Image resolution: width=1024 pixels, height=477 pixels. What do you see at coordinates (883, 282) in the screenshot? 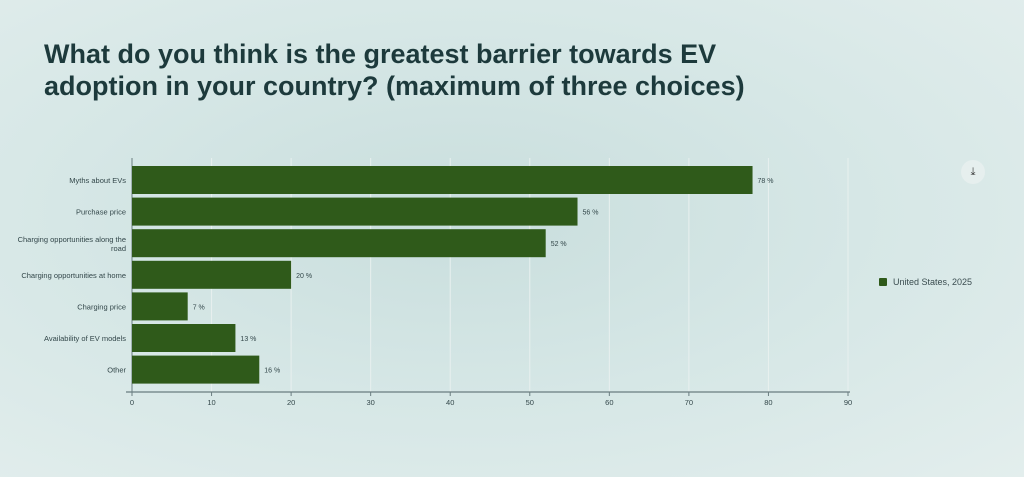
I see `legend-swatch` at bounding box center [883, 282].